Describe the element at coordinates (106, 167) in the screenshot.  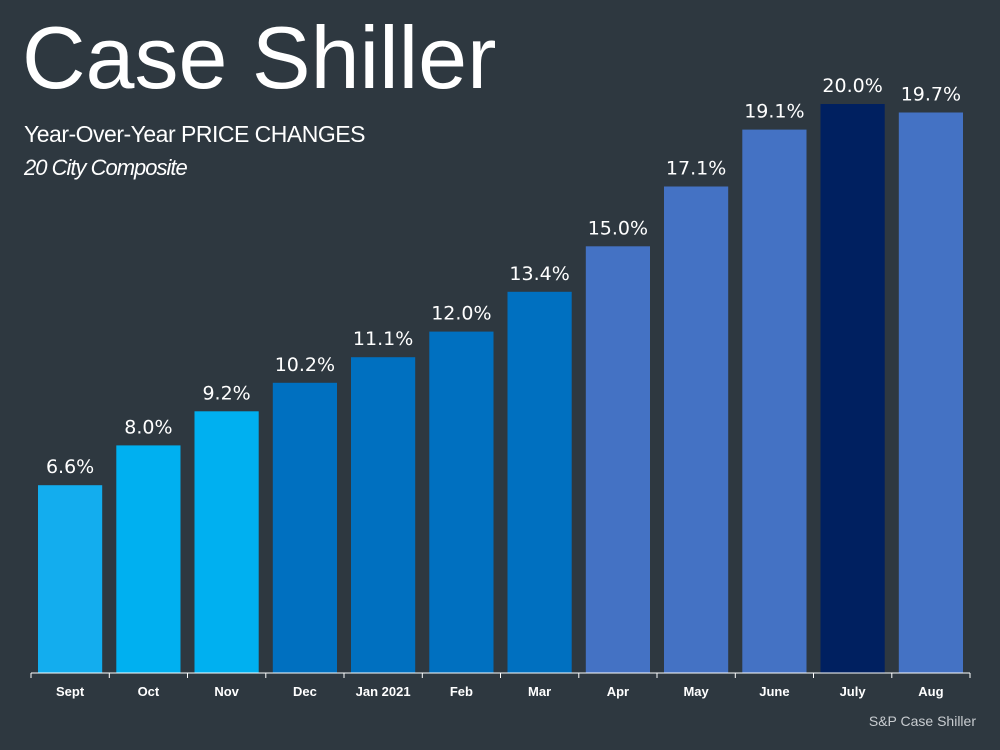
I see `chart-subsubtitle: 20 City Composite` at that location.